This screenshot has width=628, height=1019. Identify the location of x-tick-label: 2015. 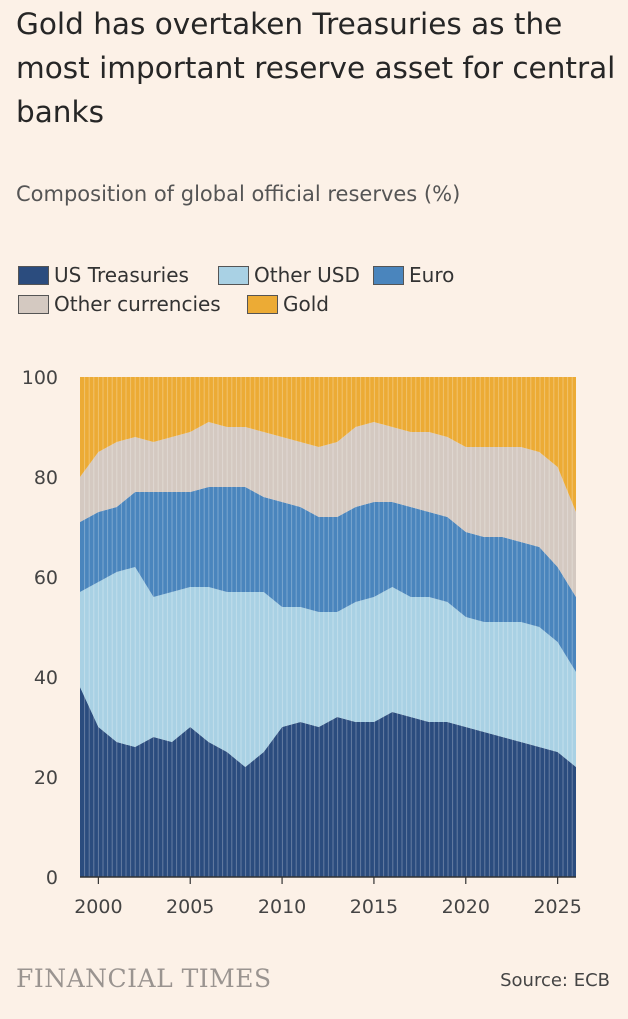
(374, 907).